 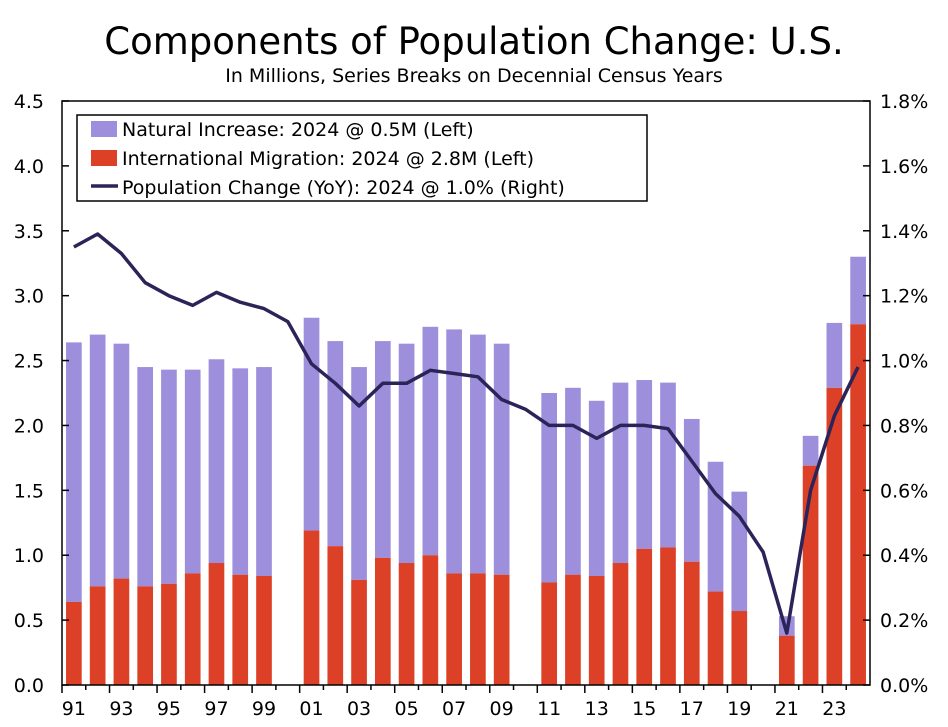 What do you see at coordinates (29, 362) in the screenshot?
I see `left-tick-label: 2.5` at bounding box center [29, 362].